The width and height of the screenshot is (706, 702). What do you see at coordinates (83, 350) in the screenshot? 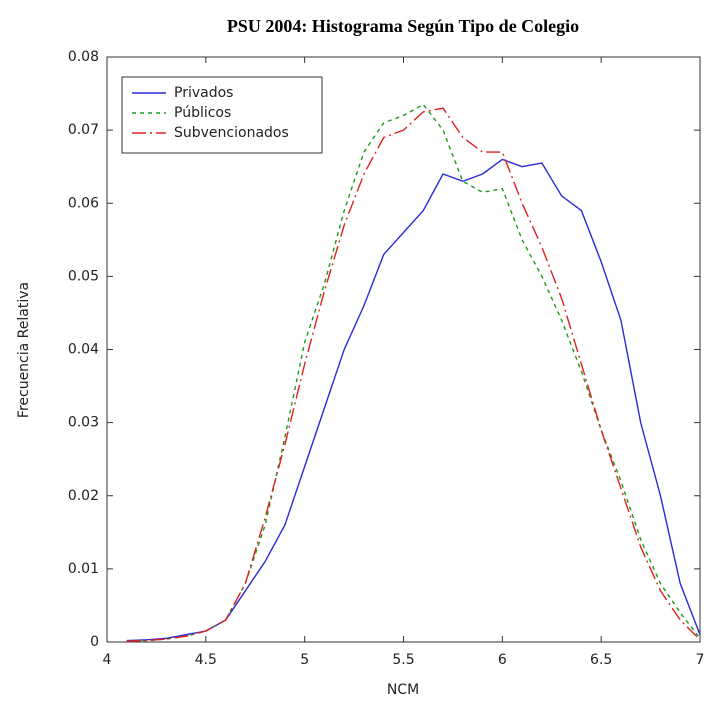
I see `y-tick-label: 0.04` at bounding box center [83, 350].